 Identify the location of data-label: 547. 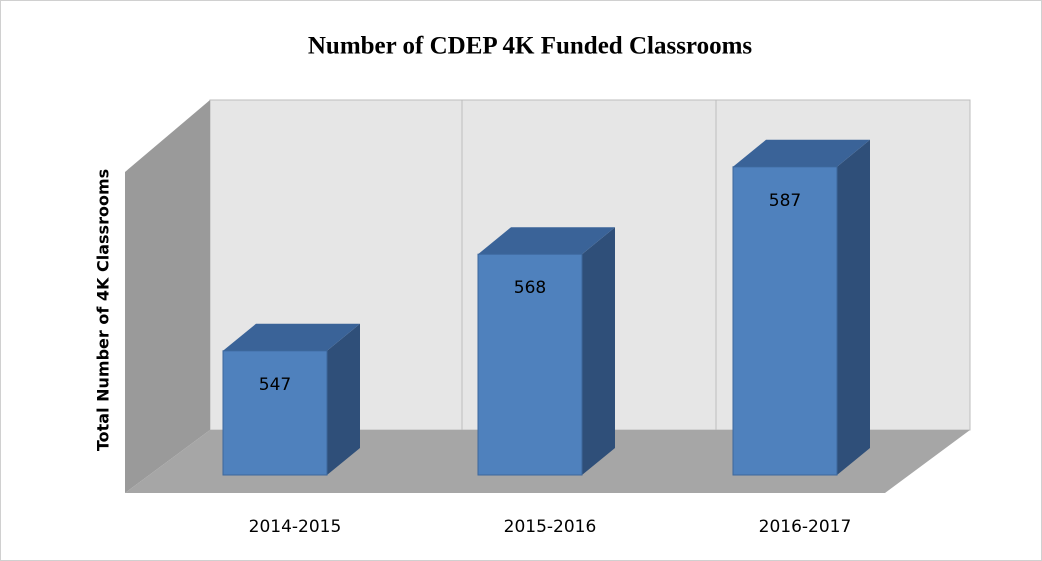
(275, 385).